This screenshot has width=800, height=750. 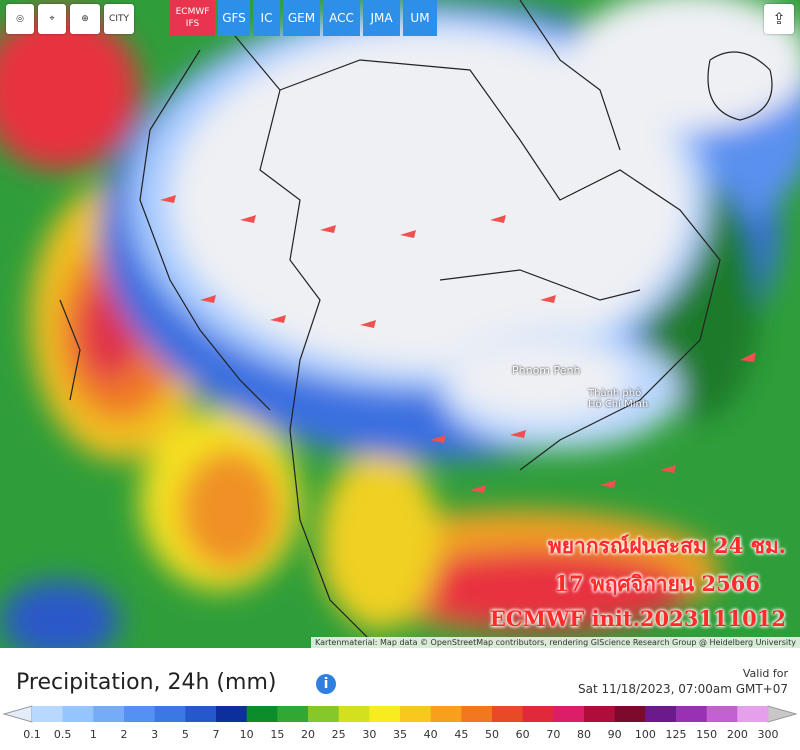 What do you see at coordinates (266, 18) in the screenshot?
I see `model-button: IC` at bounding box center [266, 18].